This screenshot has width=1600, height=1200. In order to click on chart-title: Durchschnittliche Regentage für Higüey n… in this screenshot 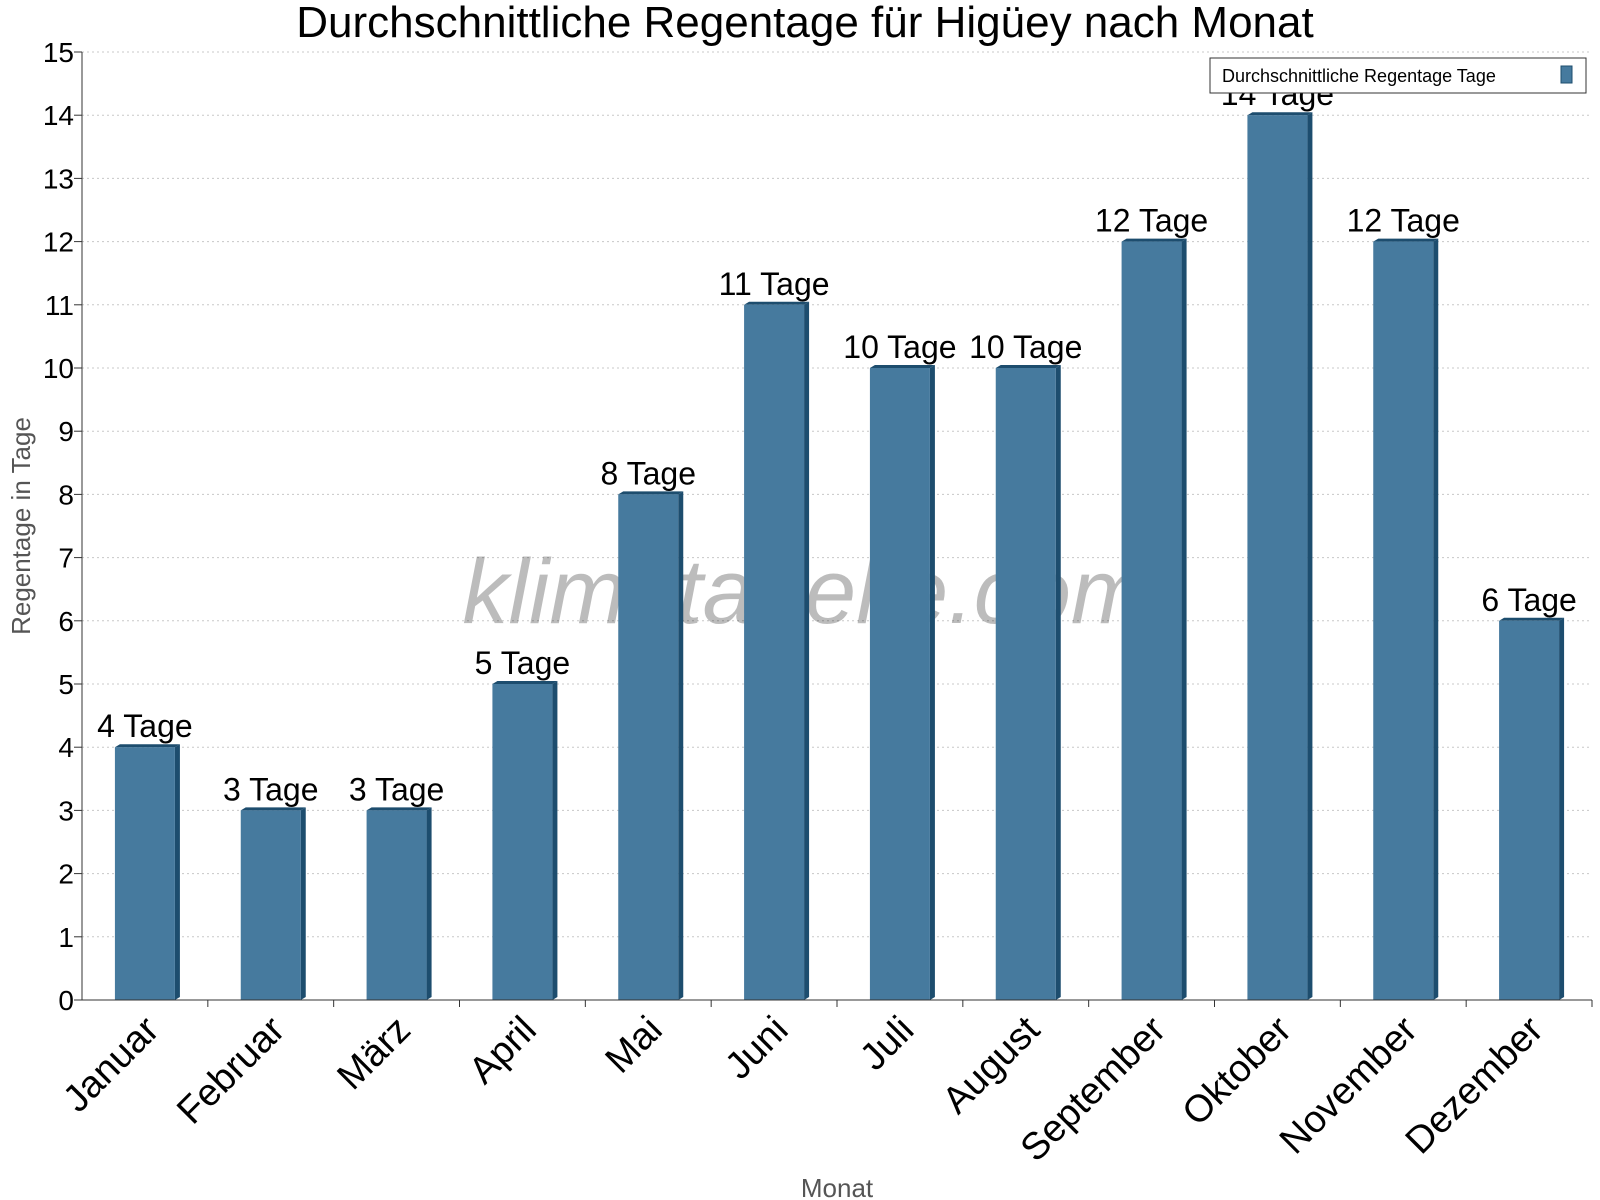, I will do `click(804, 23)`.